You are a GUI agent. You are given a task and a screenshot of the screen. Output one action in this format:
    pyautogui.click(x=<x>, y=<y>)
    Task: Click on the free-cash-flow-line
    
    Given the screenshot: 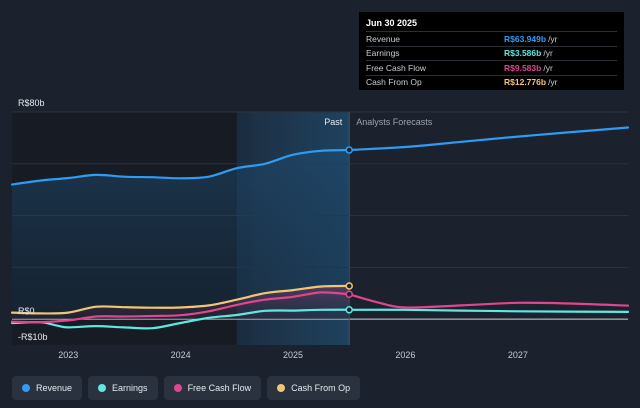 What is the action you would take?
    pyautogui.click(x=180, y=307)
    